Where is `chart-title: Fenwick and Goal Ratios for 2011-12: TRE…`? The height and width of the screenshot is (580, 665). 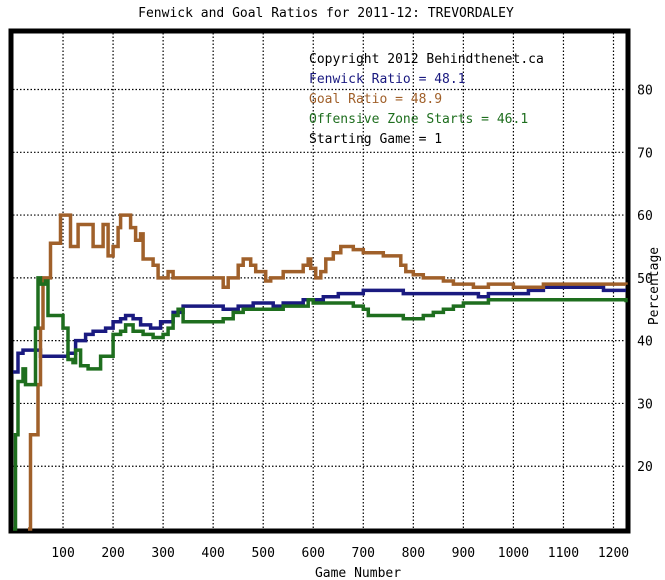 chart-title: Fenwick and Goal Ratios for 2011-12: TRE… is located at coordinates (326, 13).